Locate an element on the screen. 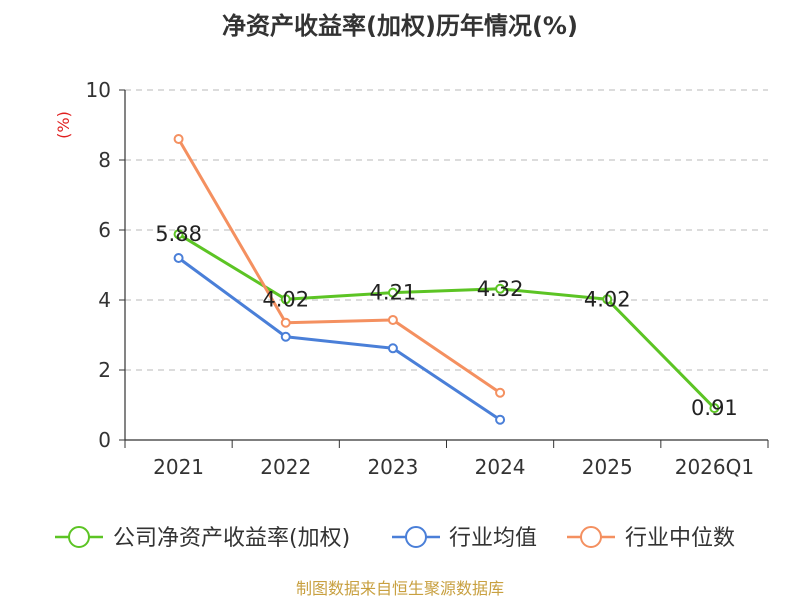  x-tick-label: 2022 is located at coordinates (285, 467).